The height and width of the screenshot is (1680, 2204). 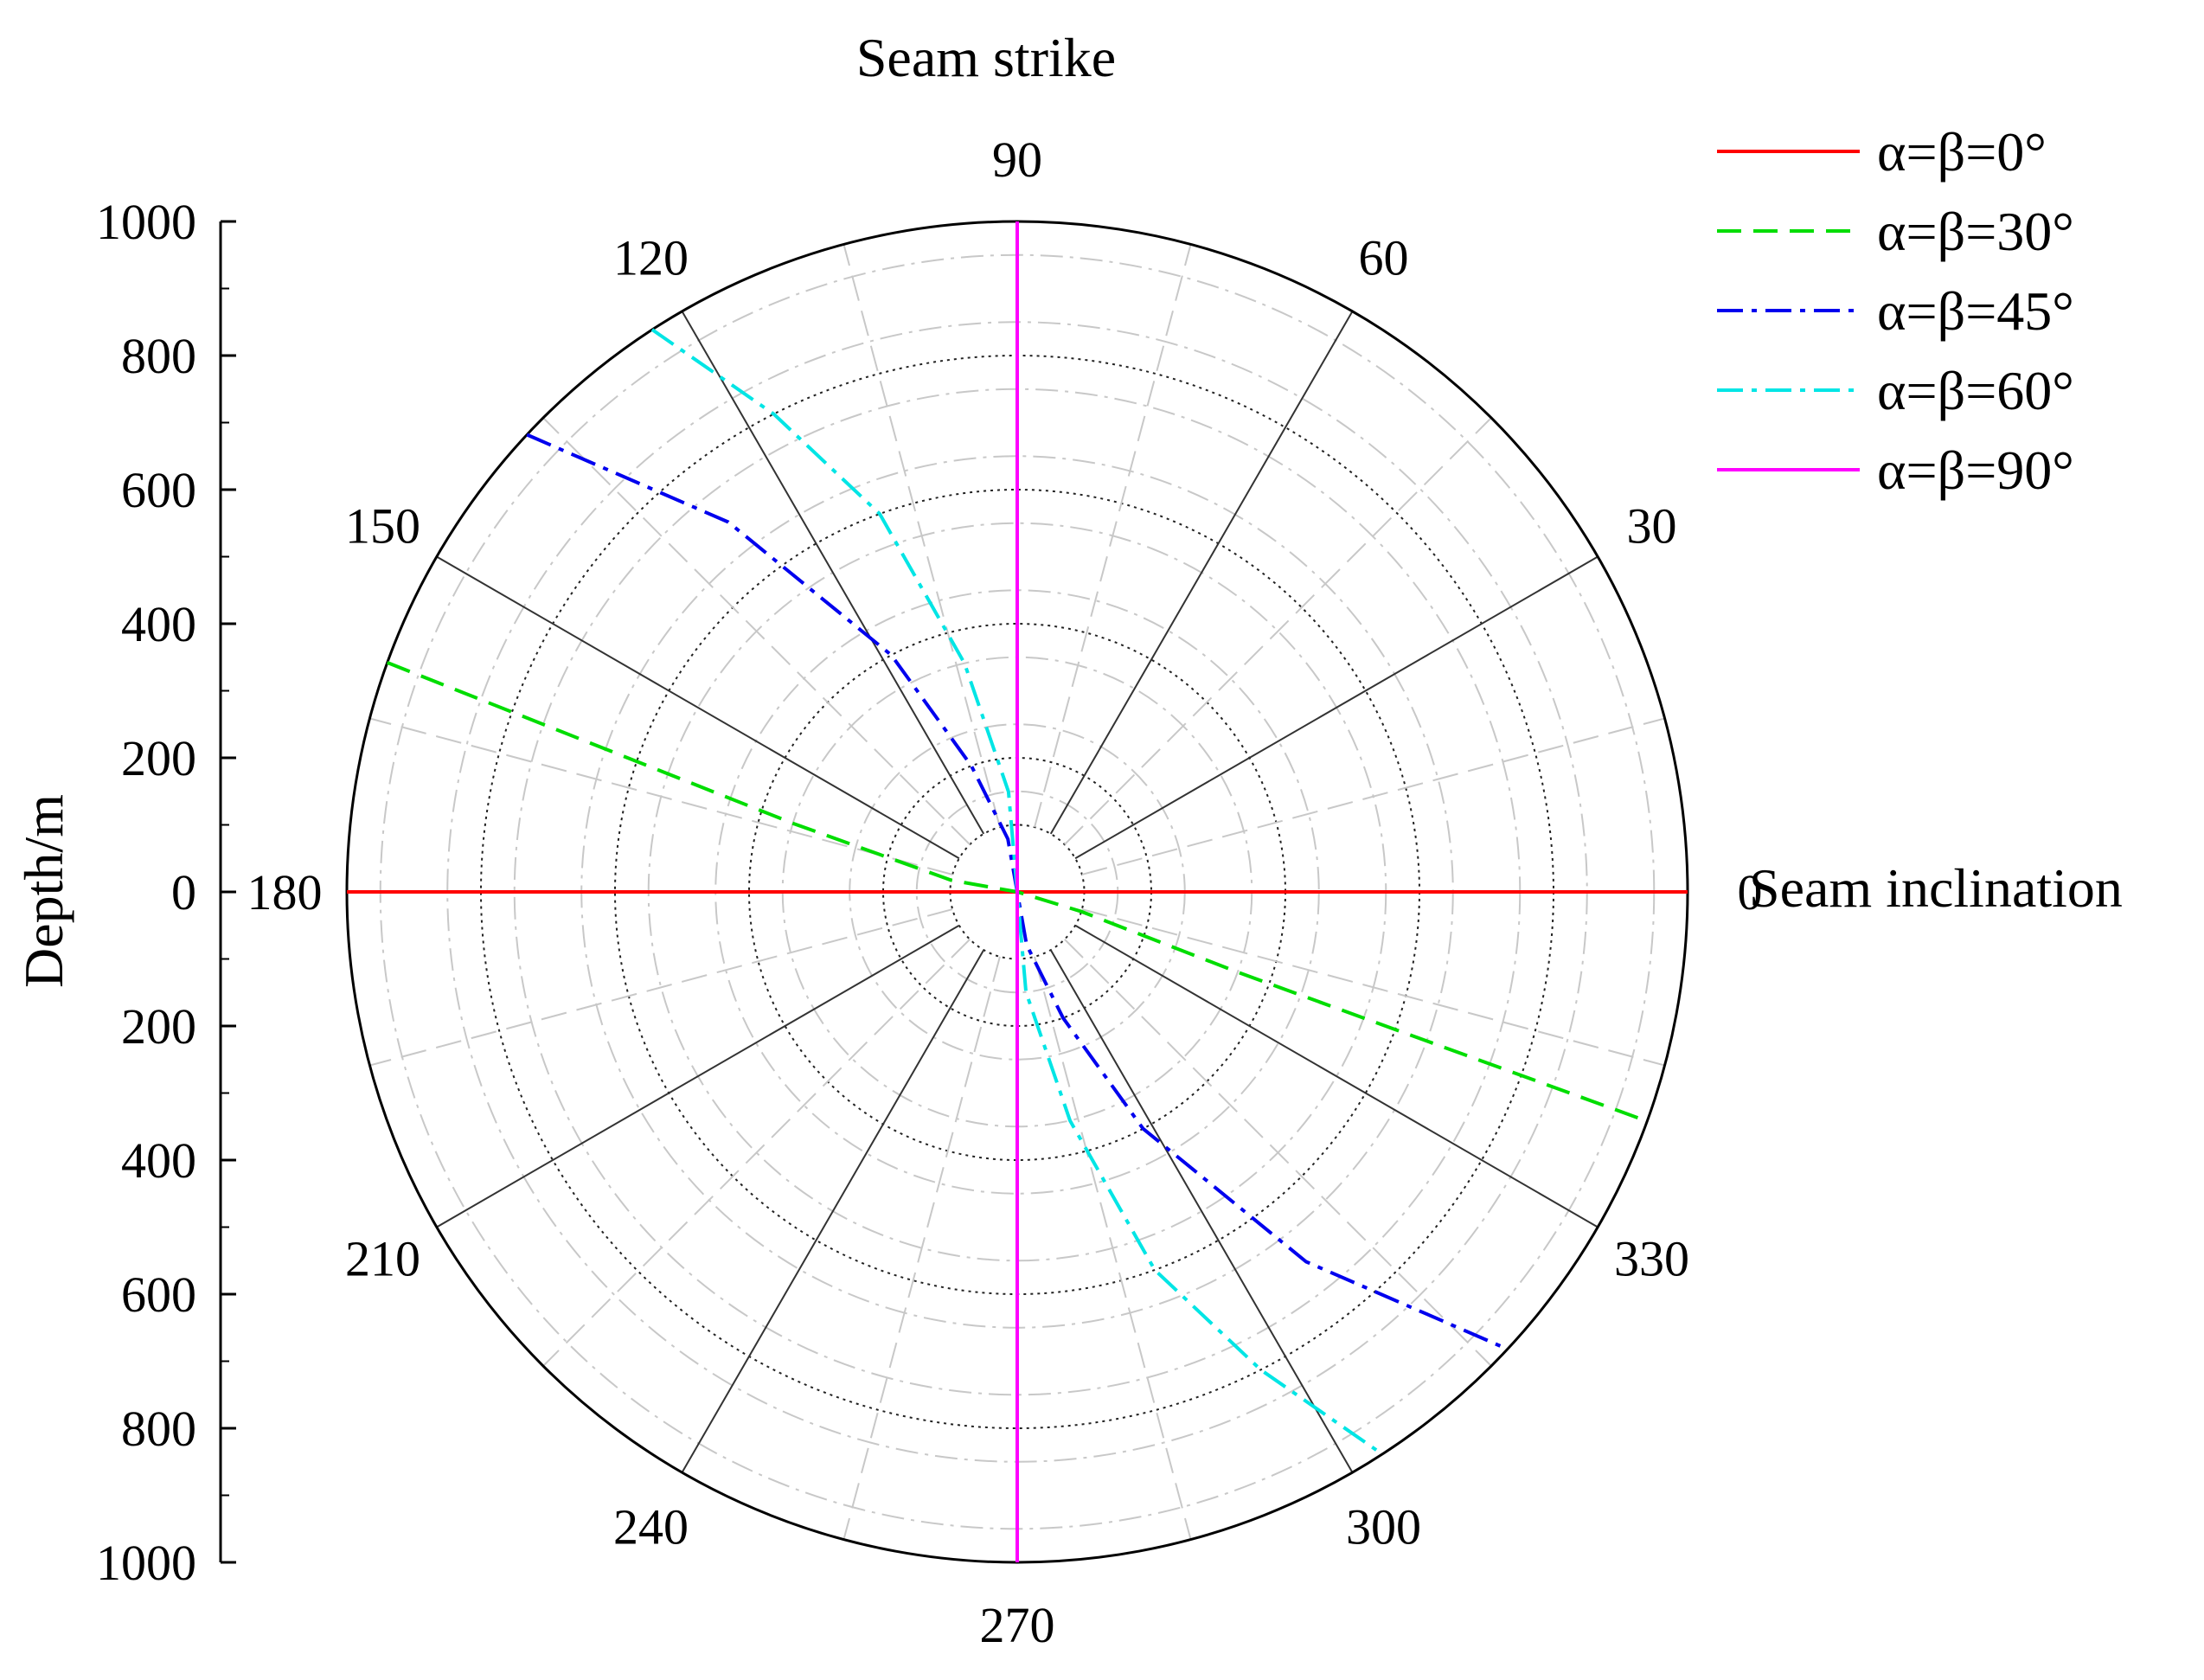 What do you see at coordinates (382, 1259) in the screenshot?
I see `angle-tick-label: 210` at bounding box center [382, 1259].